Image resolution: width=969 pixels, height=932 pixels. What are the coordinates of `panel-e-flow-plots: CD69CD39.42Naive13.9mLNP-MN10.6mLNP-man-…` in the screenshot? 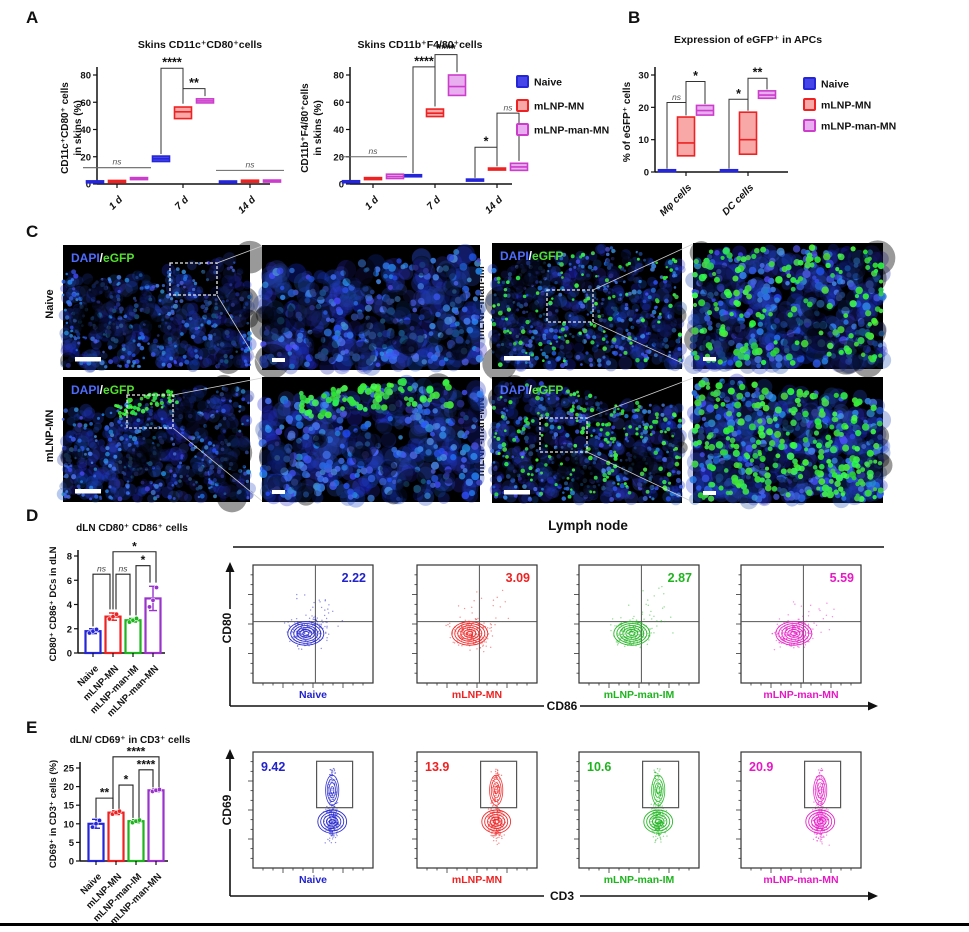 It's located at (549, 826).